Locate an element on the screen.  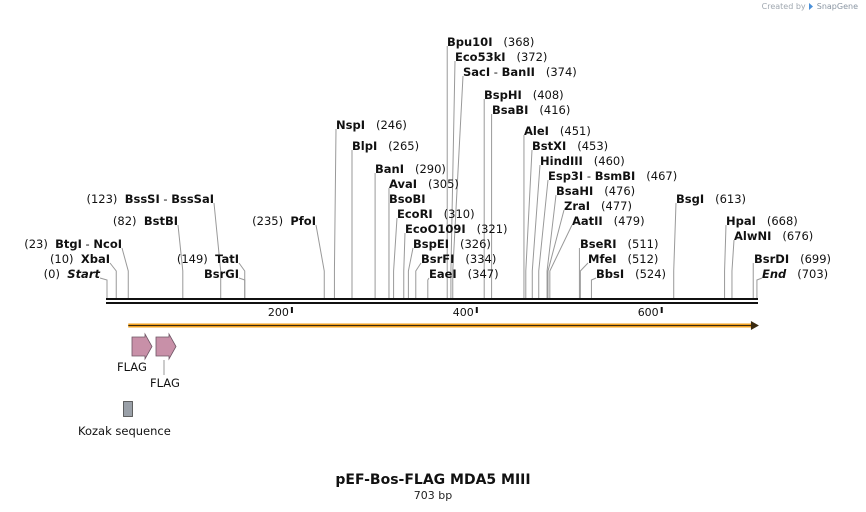
site-label-bbsi: BbsI (524) is located at coordinates (631, 274).